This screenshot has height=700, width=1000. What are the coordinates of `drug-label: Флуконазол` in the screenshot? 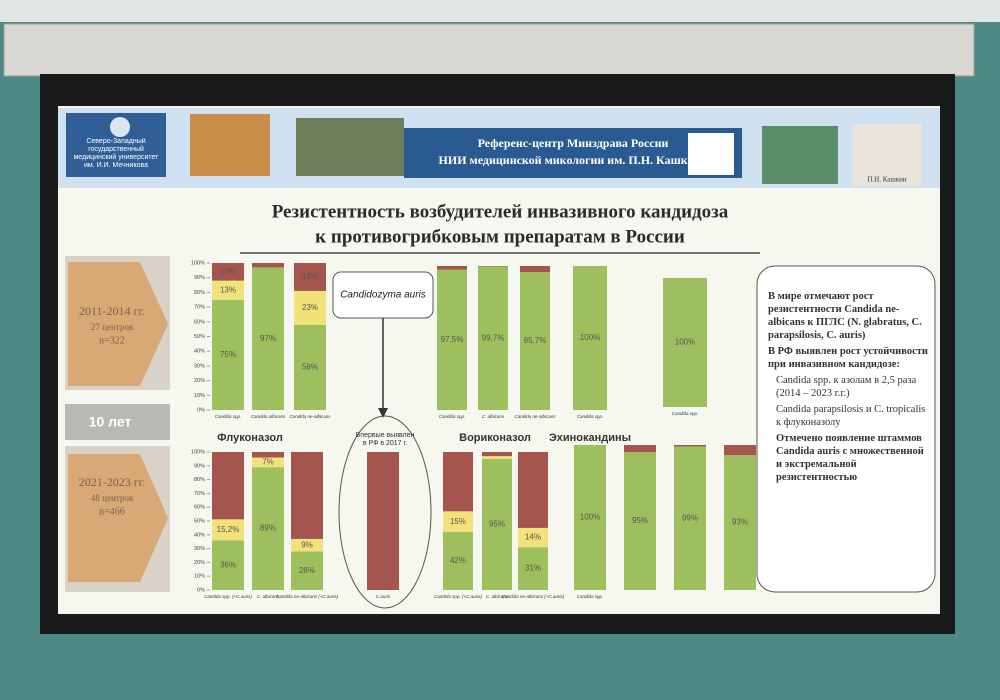 It's located at (250, 438).